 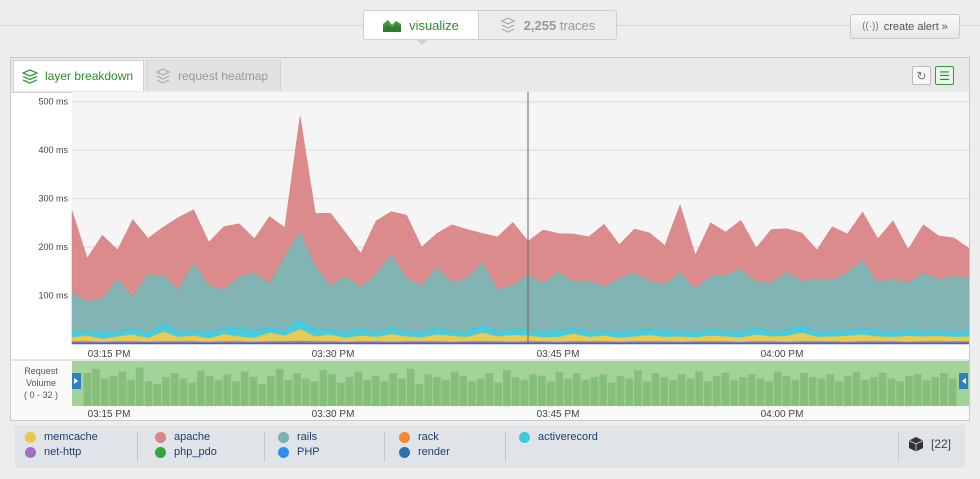 I want to click on volume-range-label: ( 0 - 32 ), so click(x=41, y=395).